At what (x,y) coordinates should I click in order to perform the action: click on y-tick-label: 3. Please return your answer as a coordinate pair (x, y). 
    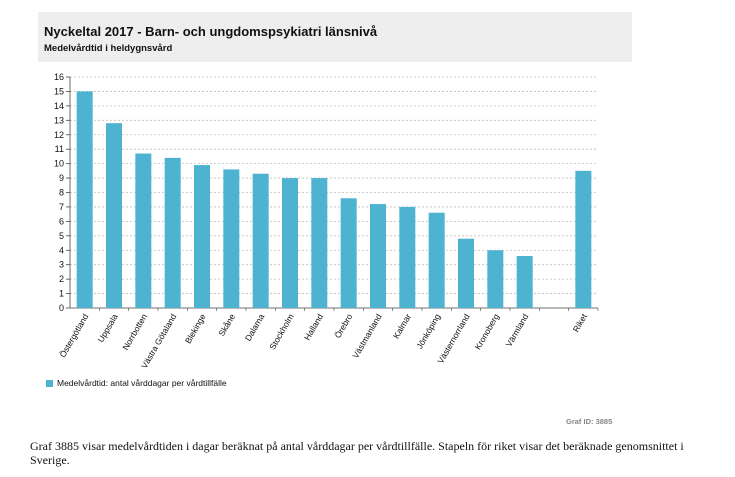
    Looking at the image, I should click on (61, 265).